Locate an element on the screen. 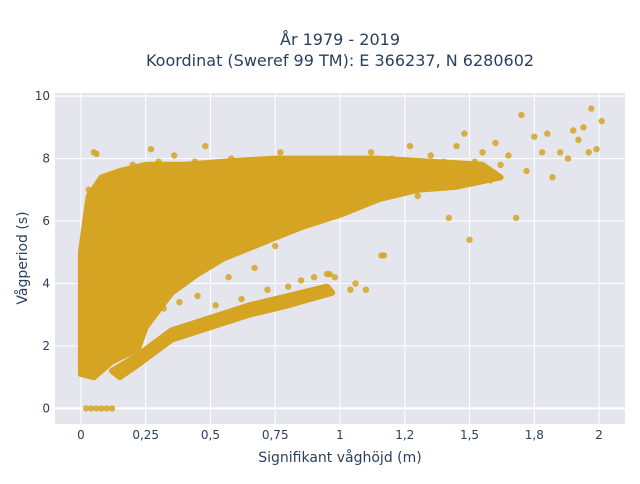 The image size is (640, 484). x-tick-label: 1,2 is located at coordinates (404, 435).